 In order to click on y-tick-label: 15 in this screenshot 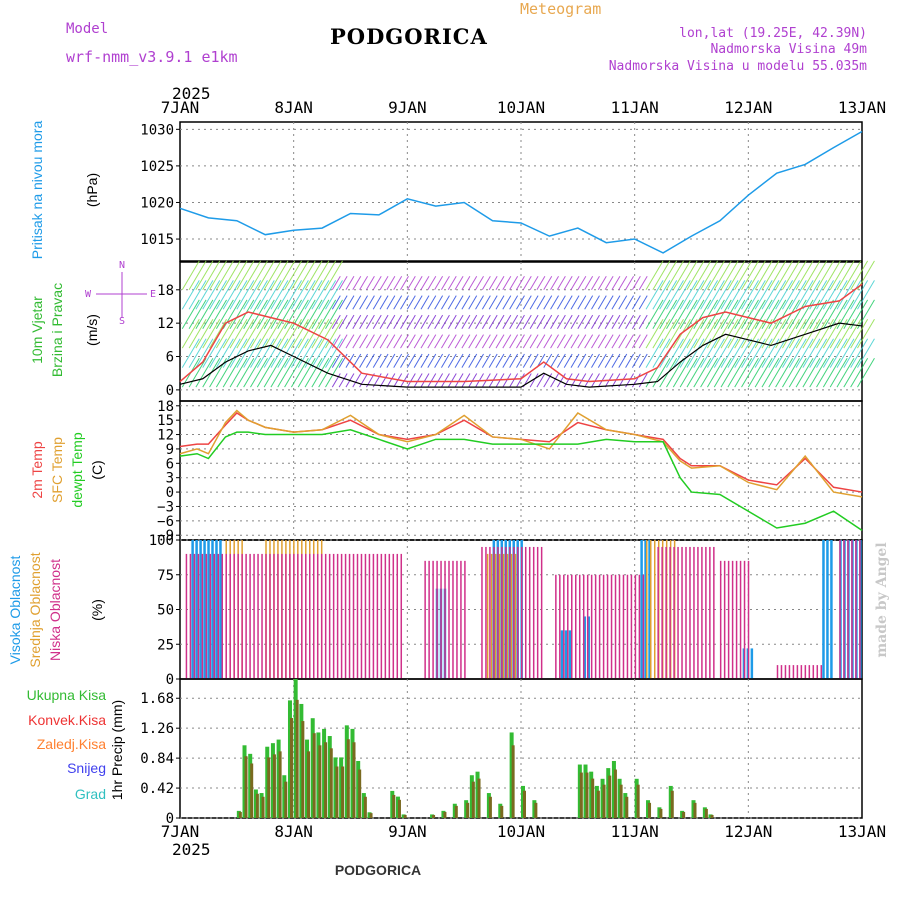, I will do `click(165, 421)`.